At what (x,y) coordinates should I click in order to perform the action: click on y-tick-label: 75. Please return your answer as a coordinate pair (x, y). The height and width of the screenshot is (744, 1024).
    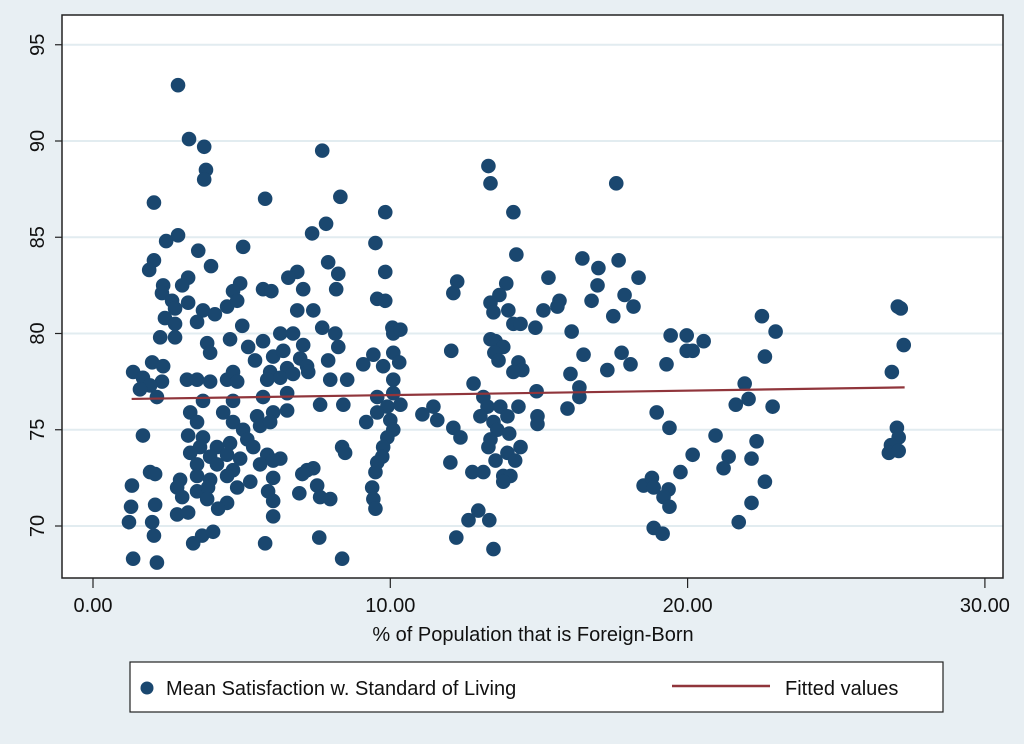
    Looking at the image, I should click on (38, 430).